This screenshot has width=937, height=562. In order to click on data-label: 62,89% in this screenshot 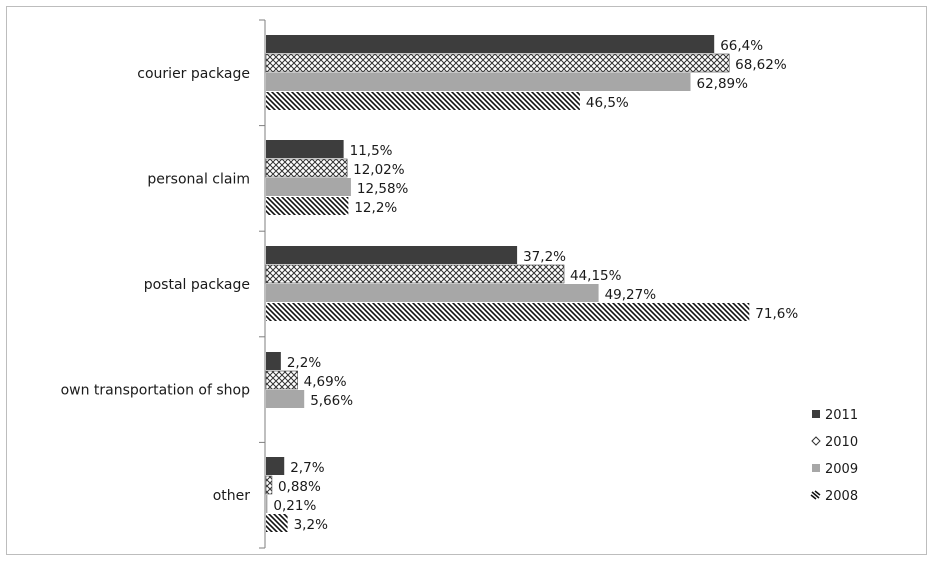, I will do `click(723, 84)`.